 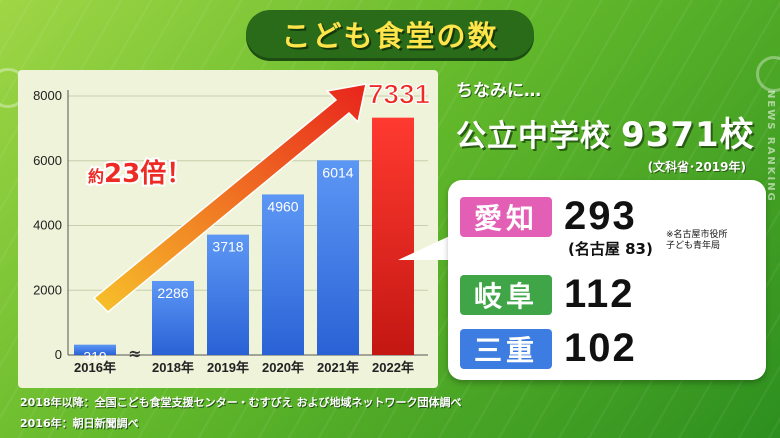 What do you see at coordinates (610, 249) in the screenshot?
I see `nagoya-sub: (名古屋 83)` at bounding box center [610, 249].